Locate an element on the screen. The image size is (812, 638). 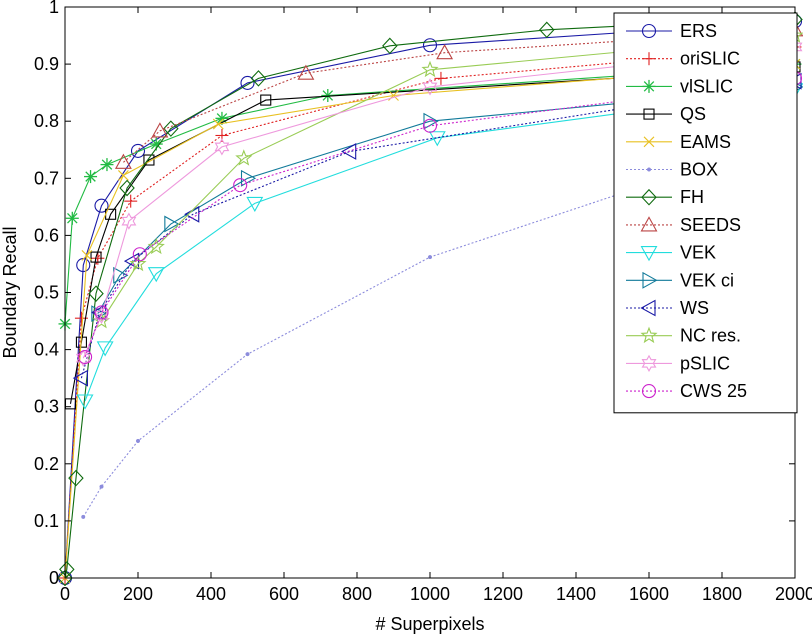
legend-item-vek: VEK is located at coordinates (671, 253).